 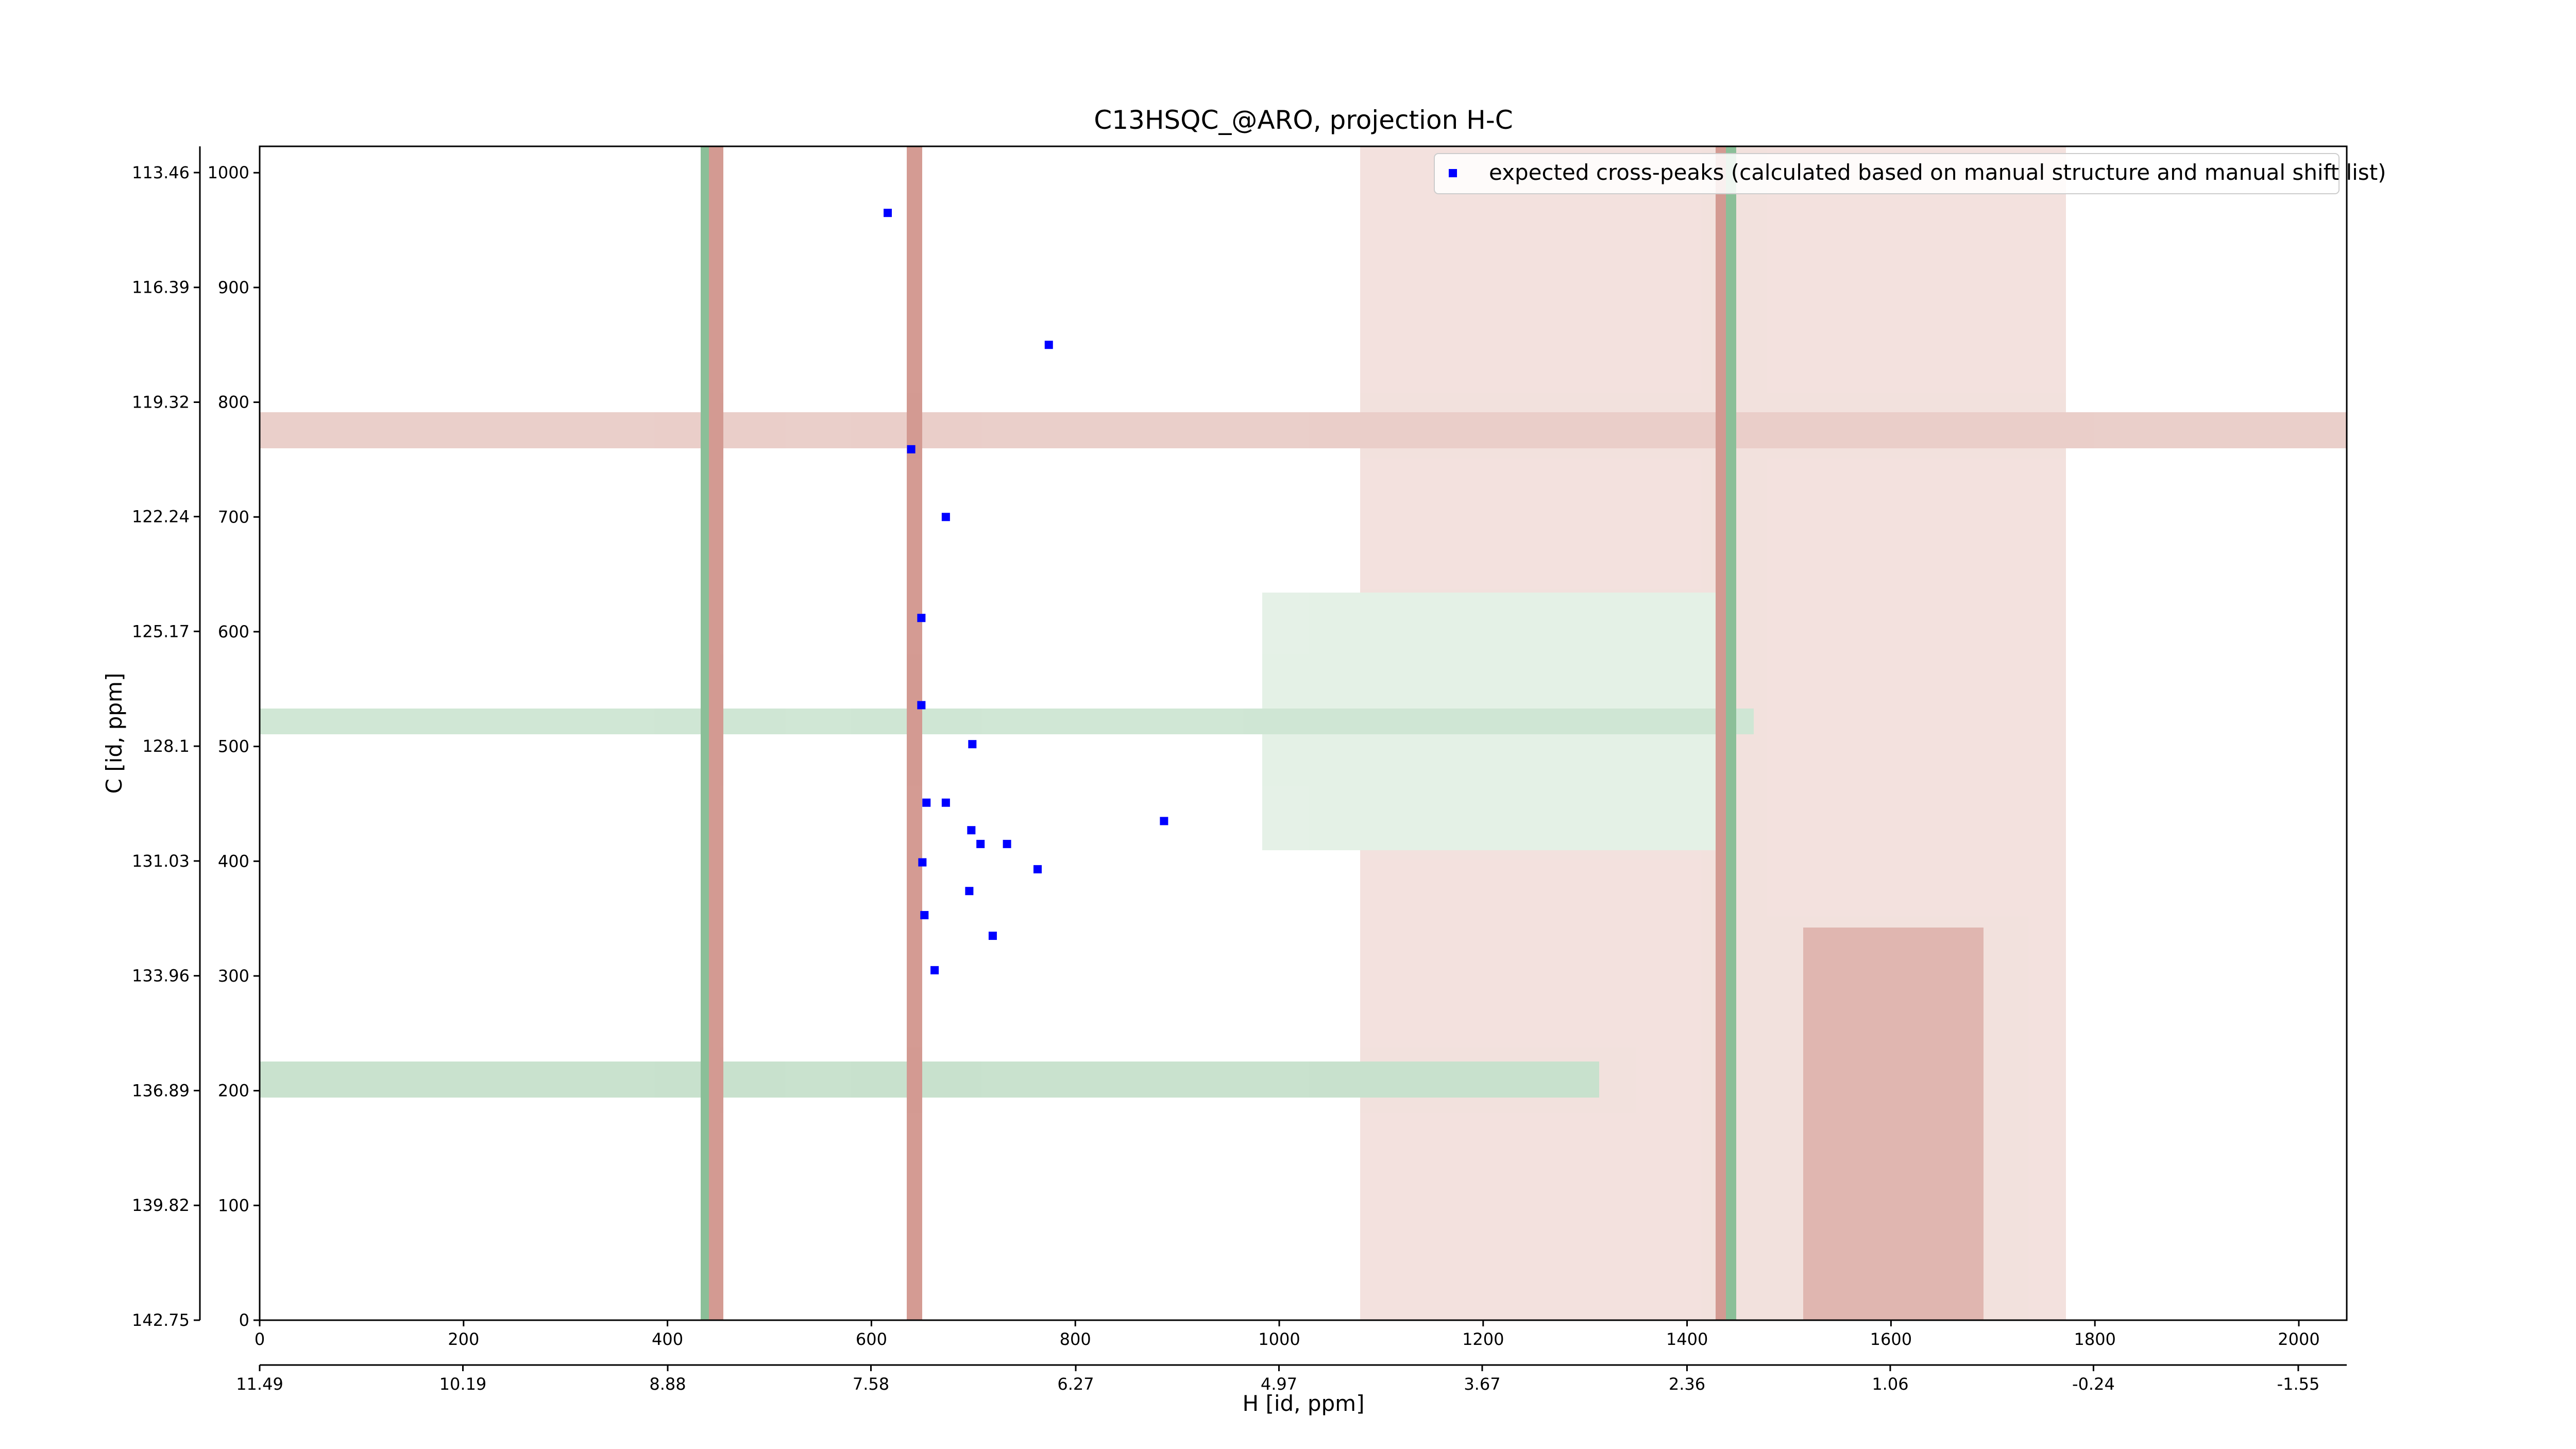 I want to click on y-tick-label: 700, so click(x=233, y=517).